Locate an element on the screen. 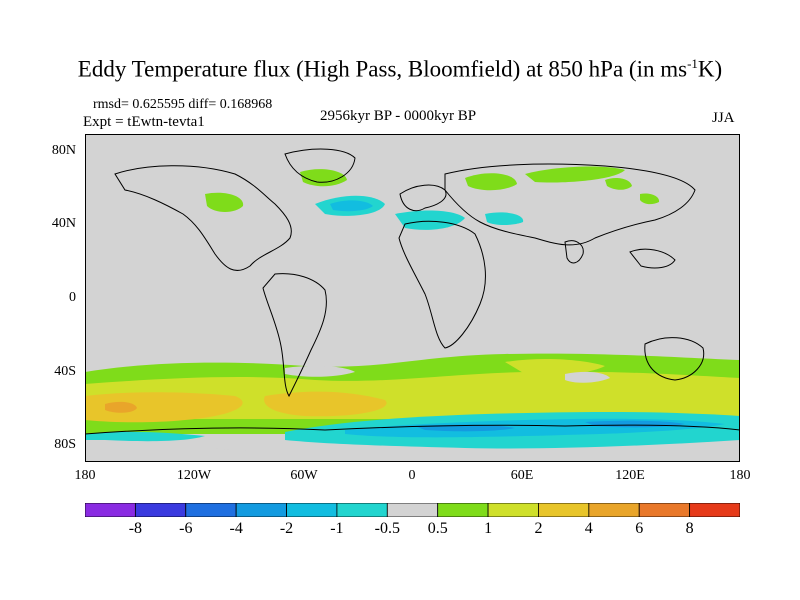 This screenshot has width=800, height=600. colorbar-tick-label: -4 is located at coordinates (236, 528).